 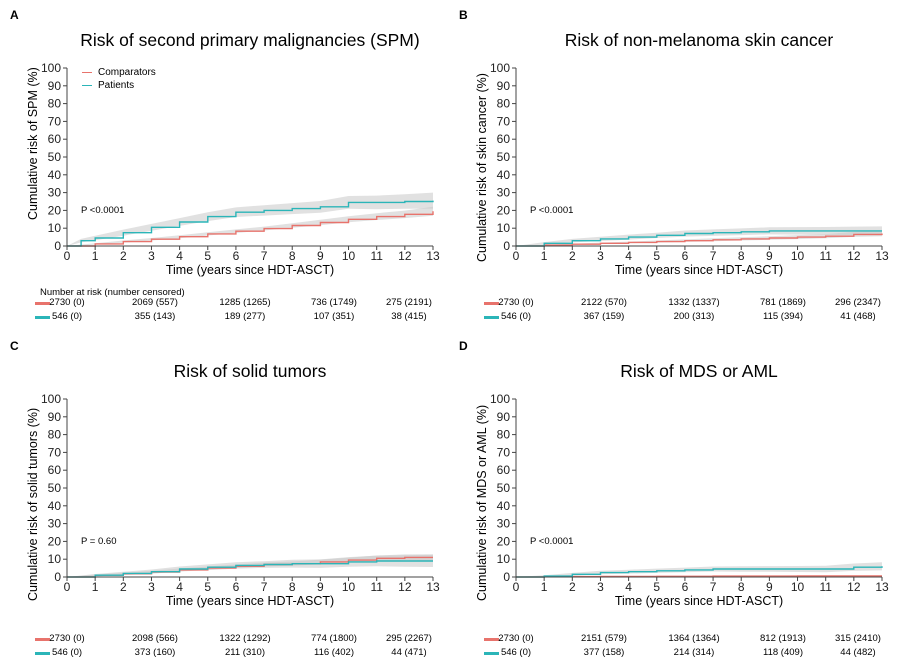 I want to click on panel-letter: D, so click(x=463, y=346).